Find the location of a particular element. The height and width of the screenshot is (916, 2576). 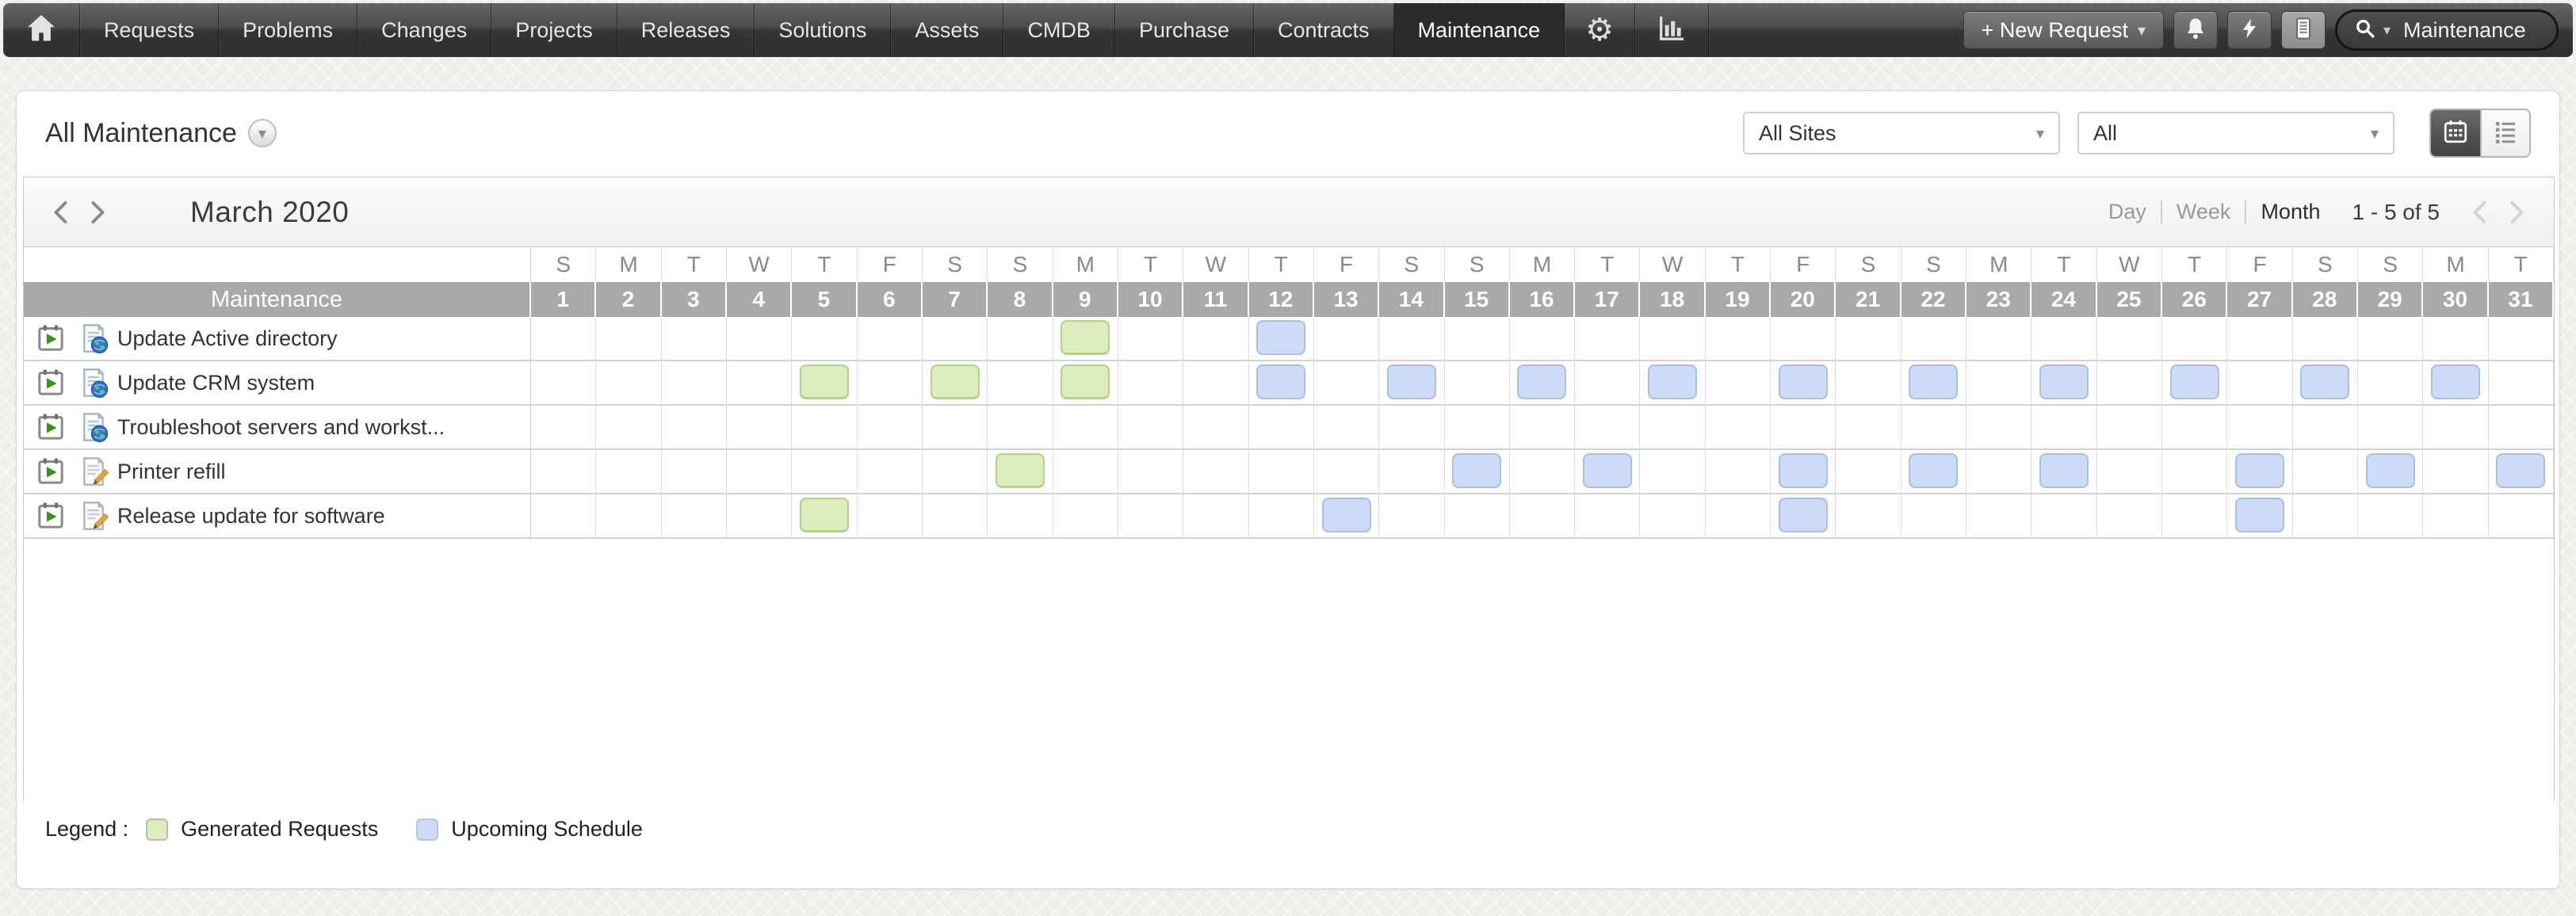

site-filter-select: All Sites ▾ is located at coordinates (1901, 133).